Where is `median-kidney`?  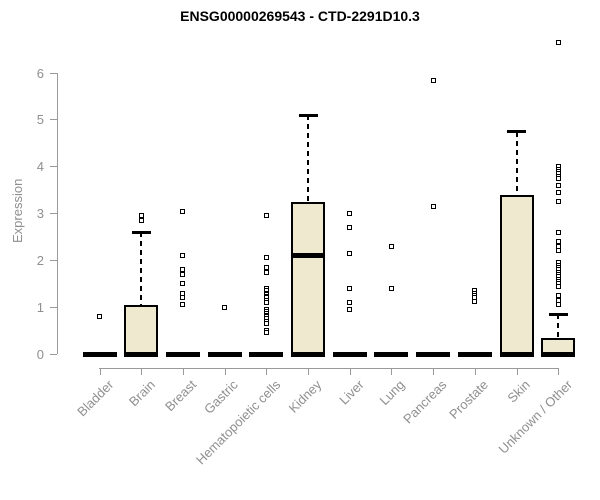 median-kidney is located at coordinates (308, 256).